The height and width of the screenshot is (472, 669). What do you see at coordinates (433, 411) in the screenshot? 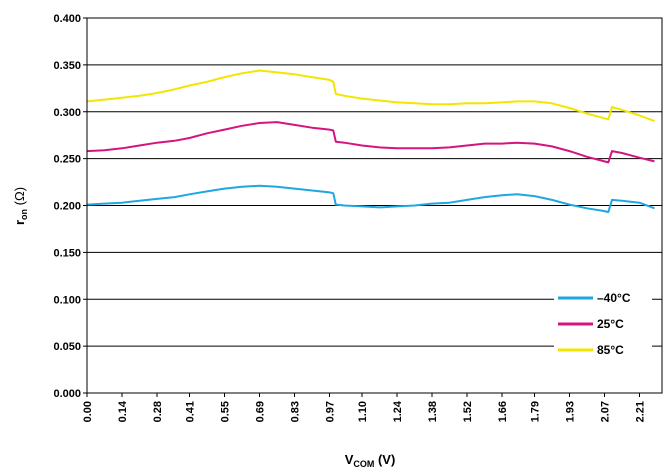
I see `x-tick-label: 1.38` at bounding box center [433, 411].